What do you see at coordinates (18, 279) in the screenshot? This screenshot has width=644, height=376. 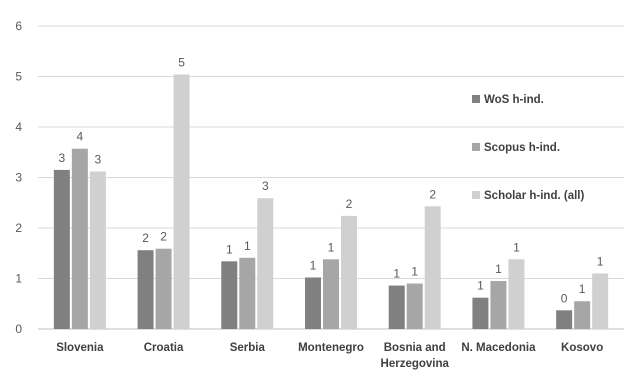 I see `y-tick-label: 1` at bounding box center [18, 279].